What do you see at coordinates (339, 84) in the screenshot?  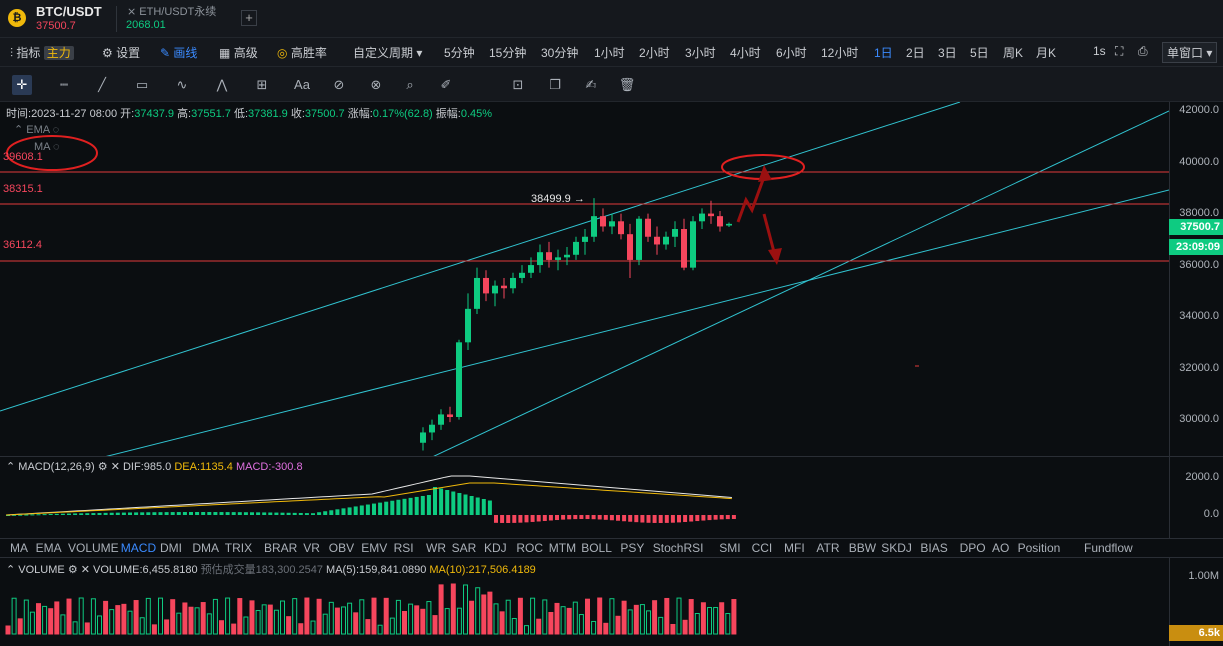 I see `magnet-icon: ⊘` at bounding box center [339, 84].